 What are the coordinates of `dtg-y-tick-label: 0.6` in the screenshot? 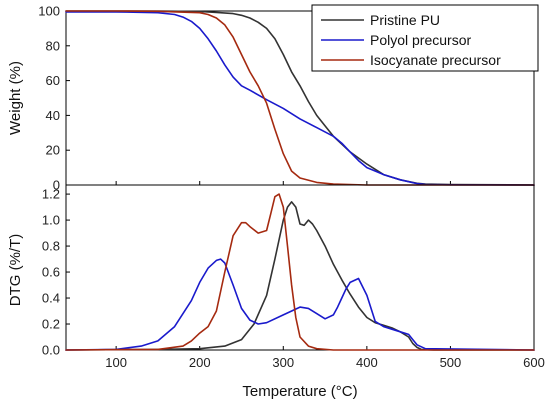 It's located at (51, 272).